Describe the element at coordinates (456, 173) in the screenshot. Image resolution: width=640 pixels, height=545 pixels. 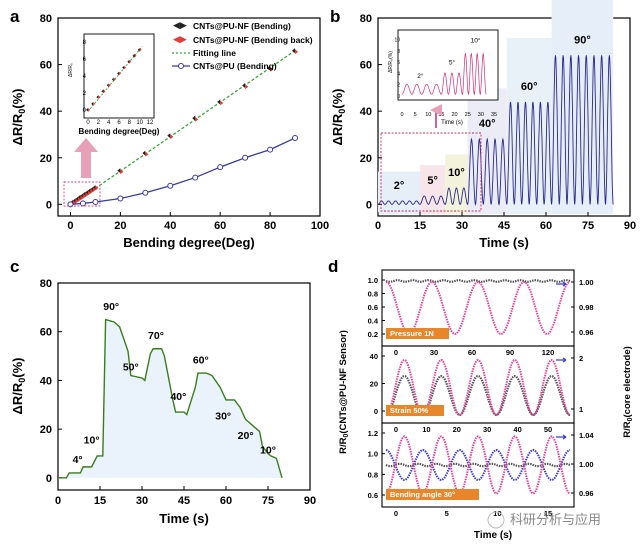
I see `panel-b-segment-label: 10°` at that location.